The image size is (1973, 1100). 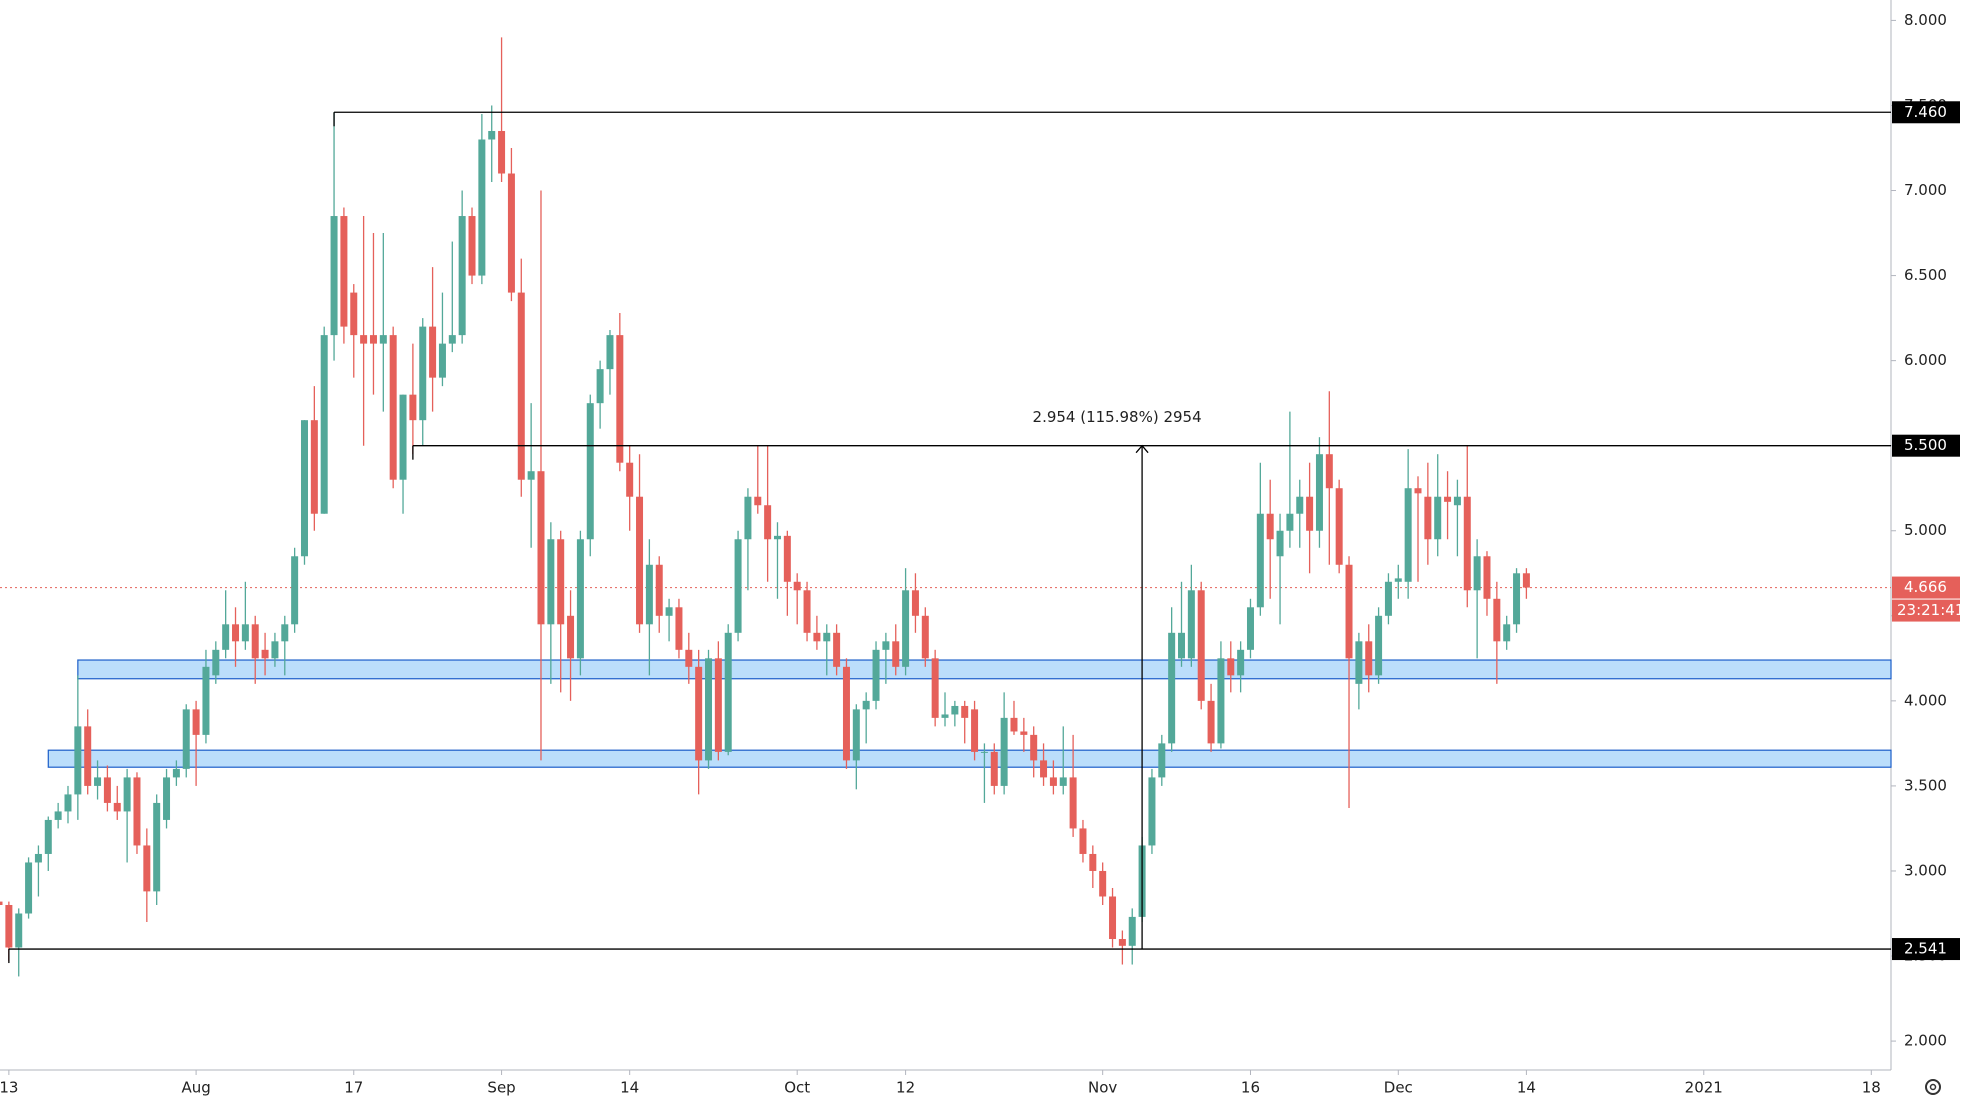 What do you see at coordinates (1925, 190) in the screenshot?
I see `y-tick-label: 7.000` at bounding box center [1925, 190].